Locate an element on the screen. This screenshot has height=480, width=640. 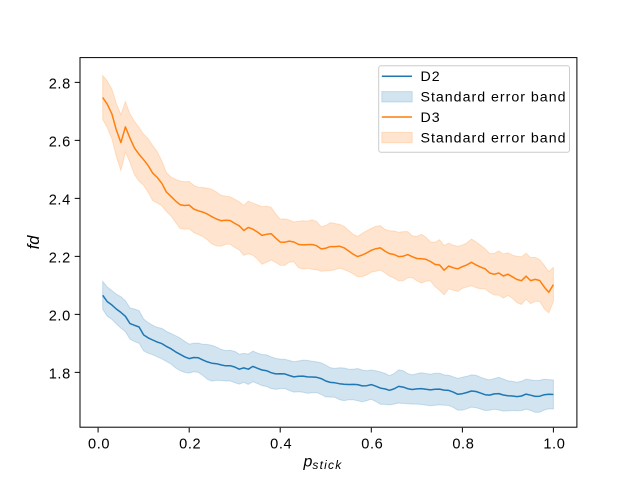
svg-text: 0.2 is located at coordinates (190, 445).